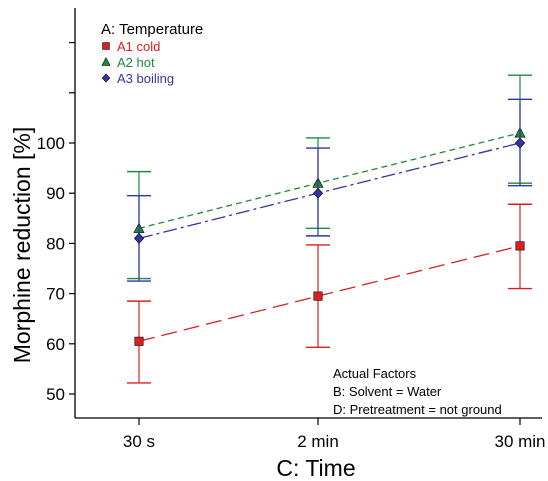 The height and width of the screenshot is (481, 548). I want to click on legend-label: A1 cold, so click(138, 46).